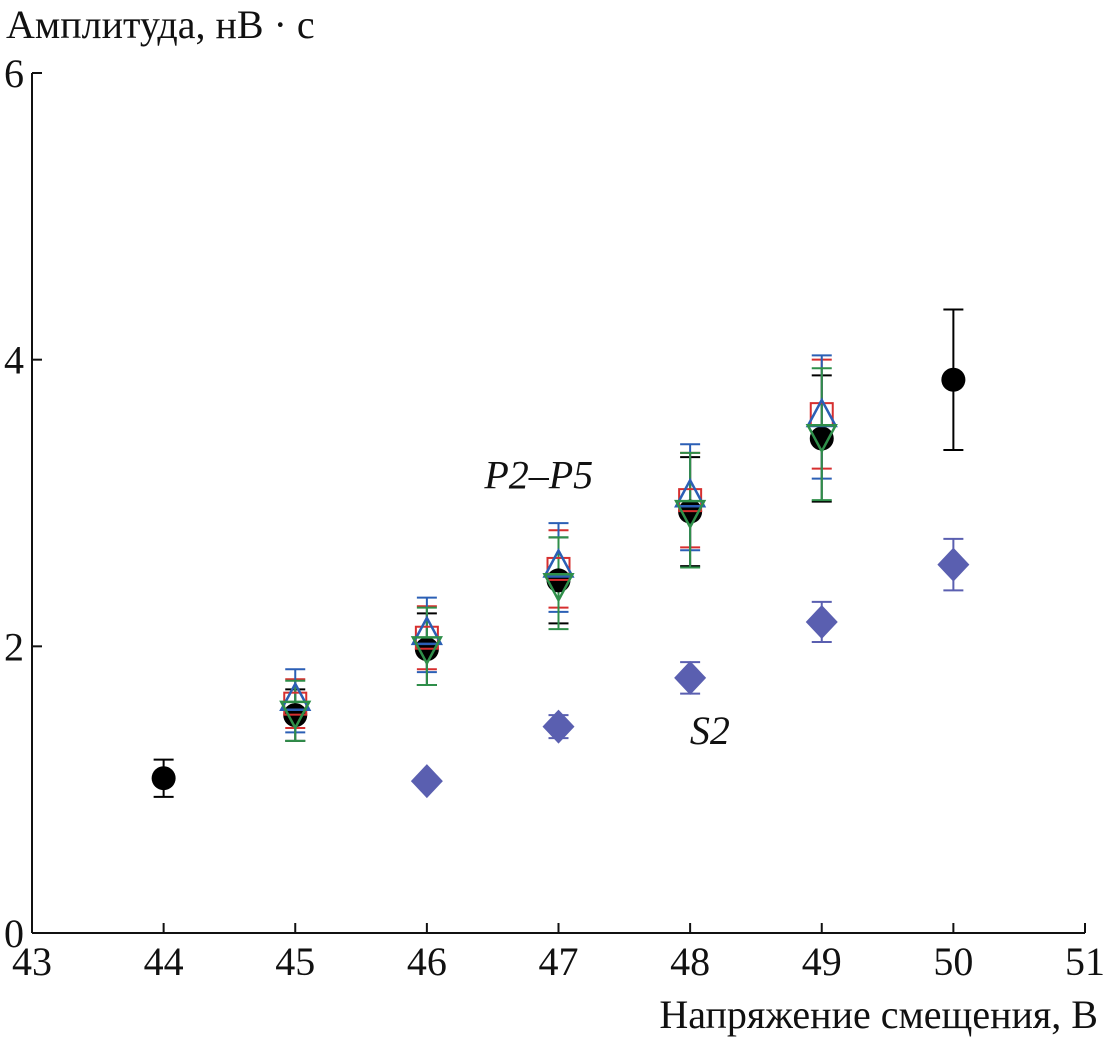  I want to click on x-tick-label: 50, so click(953, 961).